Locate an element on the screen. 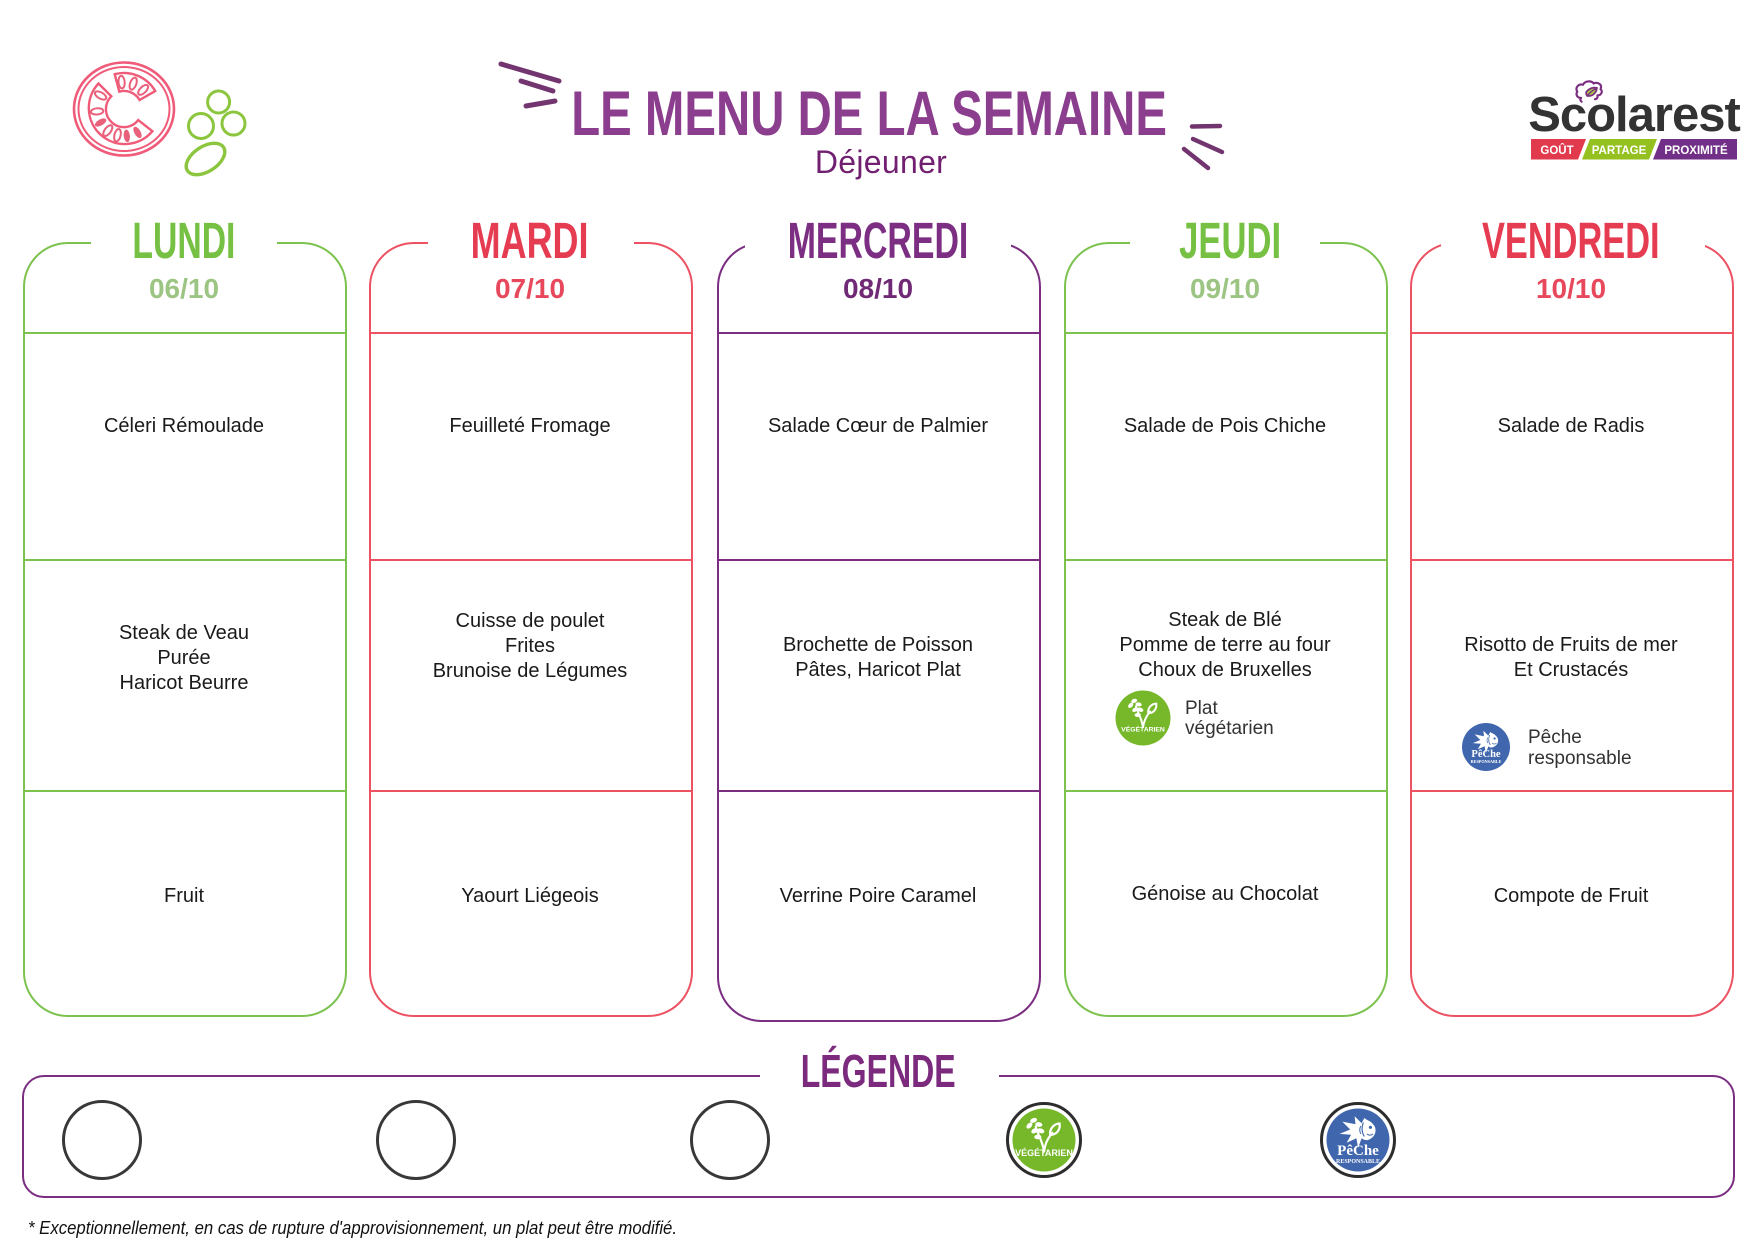 The height and width of the screenshot is (1241, 1755). svg-text: Scolarest is located at coordinates (1634, 115).